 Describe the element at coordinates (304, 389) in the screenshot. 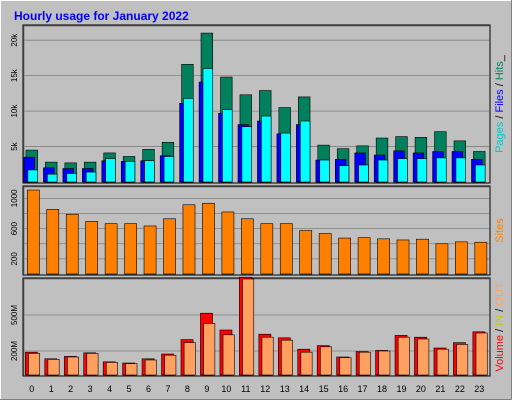

I see `x-tick-label: 14` at that location.